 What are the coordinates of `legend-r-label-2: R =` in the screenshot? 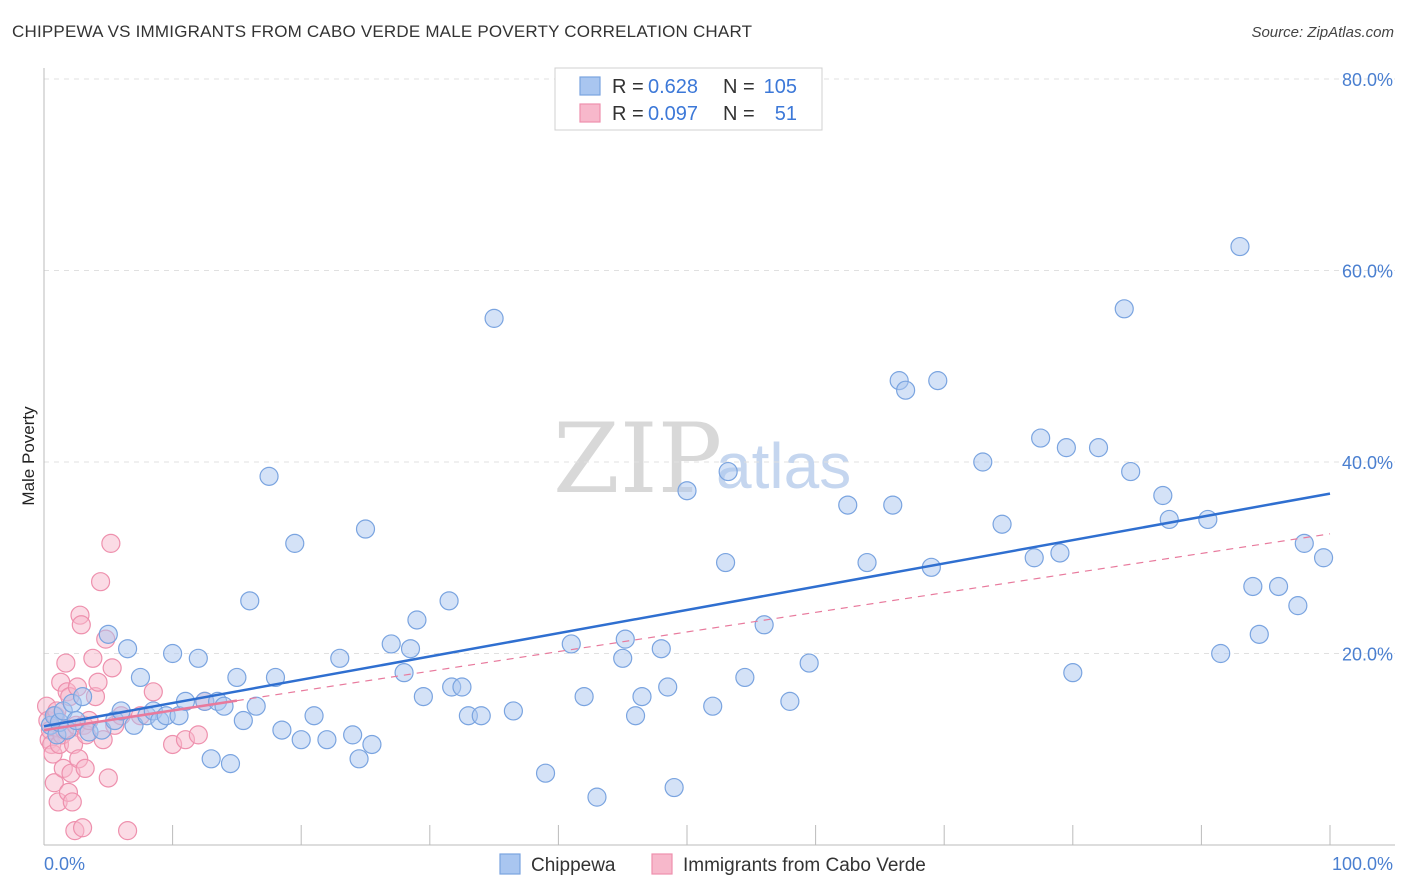 It's located at (628, 114).